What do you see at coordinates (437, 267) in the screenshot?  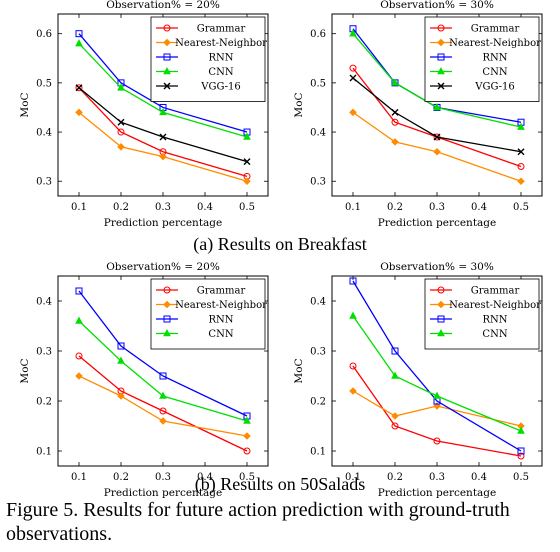 I see `chart-title: Observation% = 30%` at bounding box center [437, 267].